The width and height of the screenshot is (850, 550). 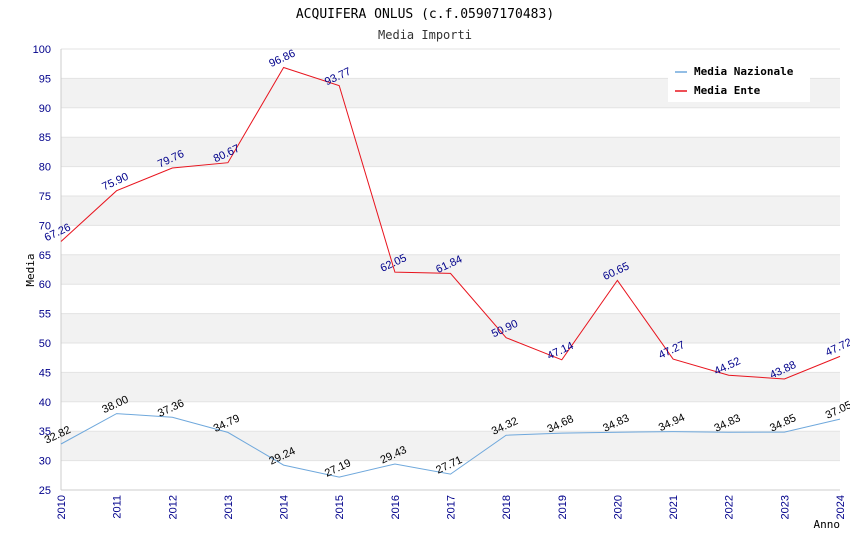 I want to click on legend-box, so click(x=739, y=81).